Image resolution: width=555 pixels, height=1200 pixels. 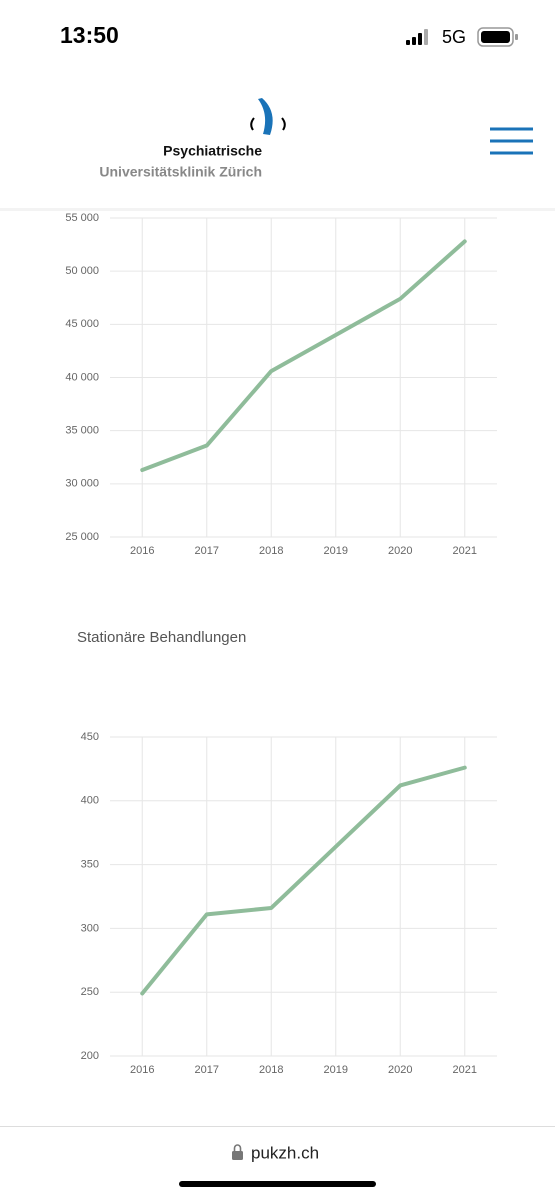 I want to click on y-tick-label: 250, so click(x=90, y=992).